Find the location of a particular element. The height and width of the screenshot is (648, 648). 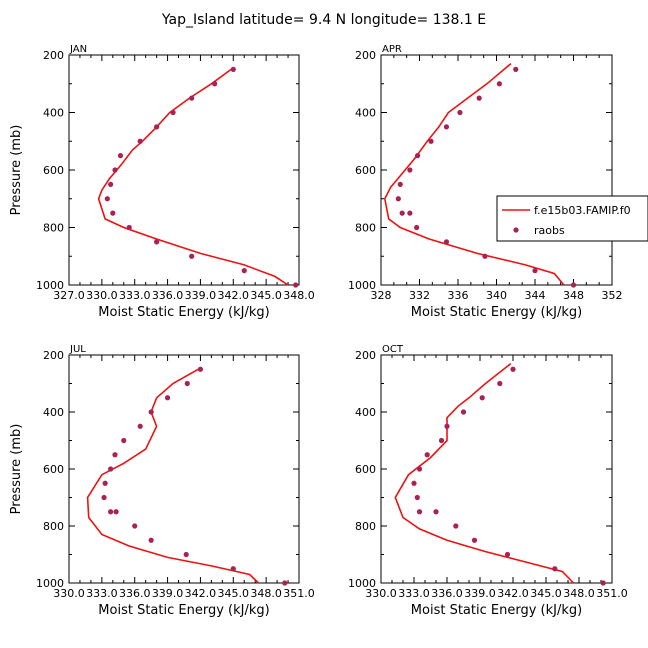

x-tick-label: 345.0 is located at coordinates (546, 593).